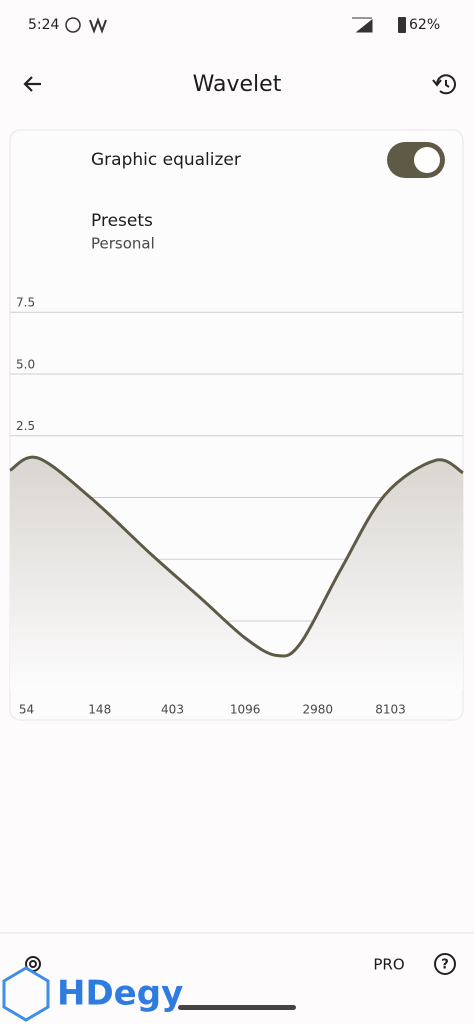  I want to click on toggle-label: Graphic equalizer, so click(166, 160).